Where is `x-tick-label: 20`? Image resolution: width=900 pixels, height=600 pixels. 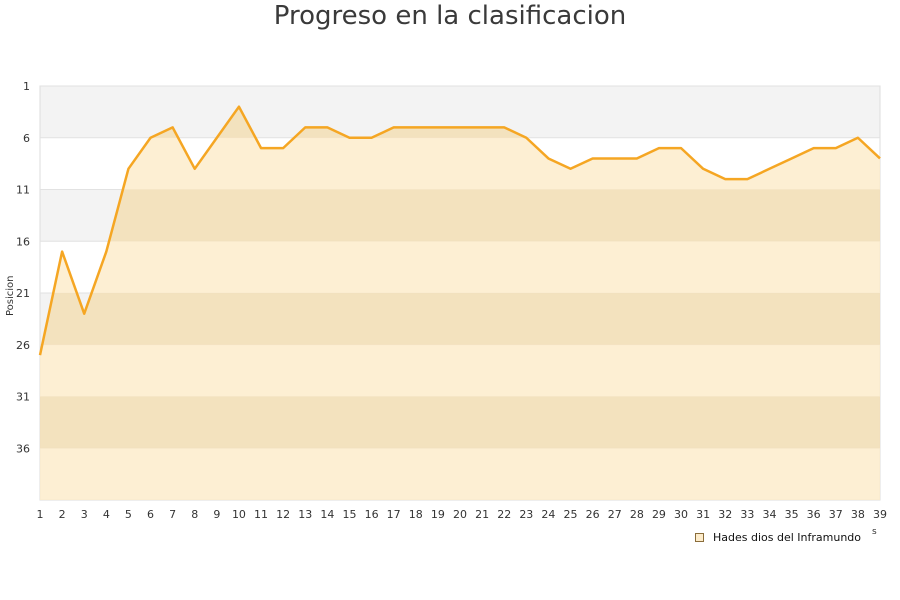
x-tick-label: 20 is located at coordinates (460, 514).